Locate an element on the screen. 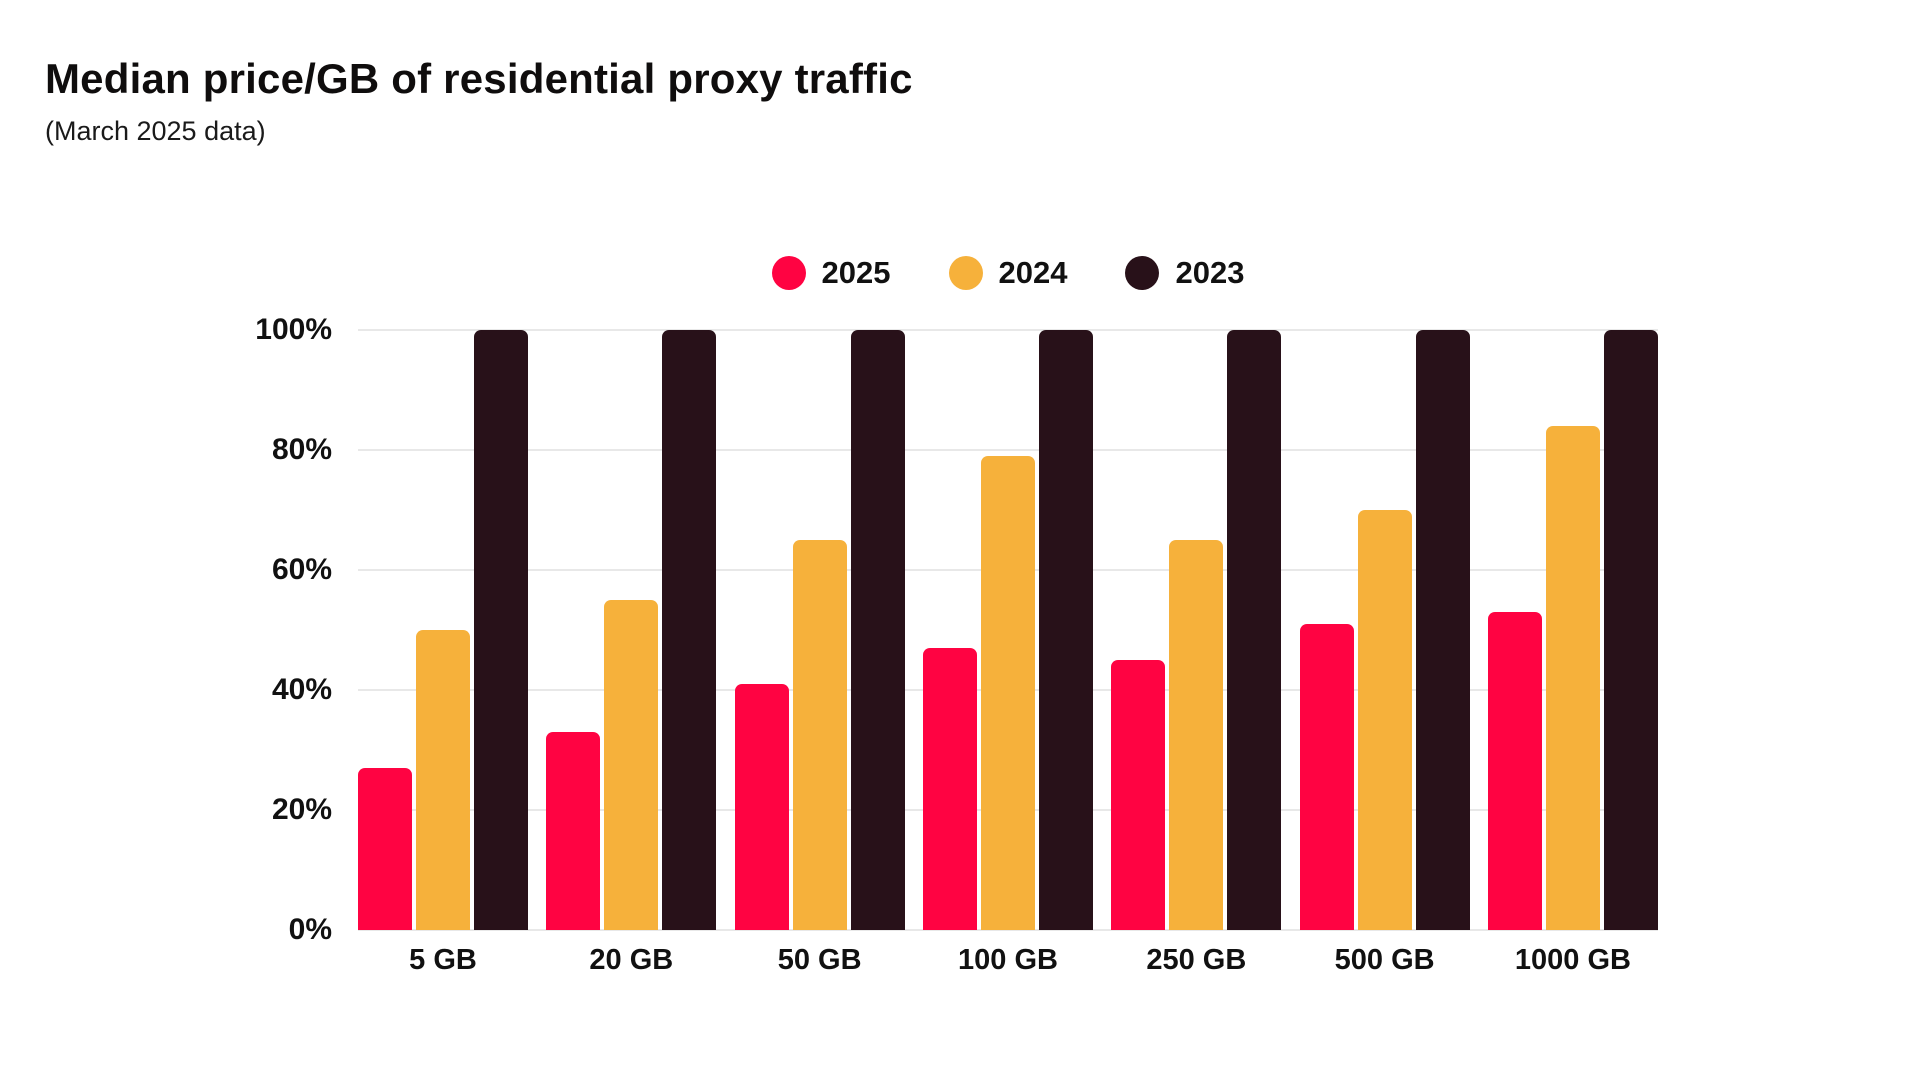  bar-2024-1000-gb is located at coordinates (1572, 678).